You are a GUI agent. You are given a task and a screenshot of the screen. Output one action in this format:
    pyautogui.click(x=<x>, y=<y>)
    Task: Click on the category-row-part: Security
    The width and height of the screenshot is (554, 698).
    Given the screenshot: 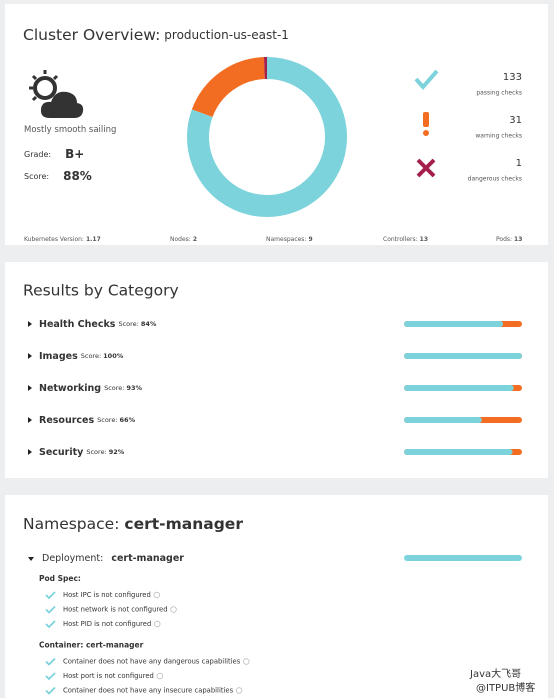 What is the action you would take?
    pyautogui.click(x=61, y=452)
    